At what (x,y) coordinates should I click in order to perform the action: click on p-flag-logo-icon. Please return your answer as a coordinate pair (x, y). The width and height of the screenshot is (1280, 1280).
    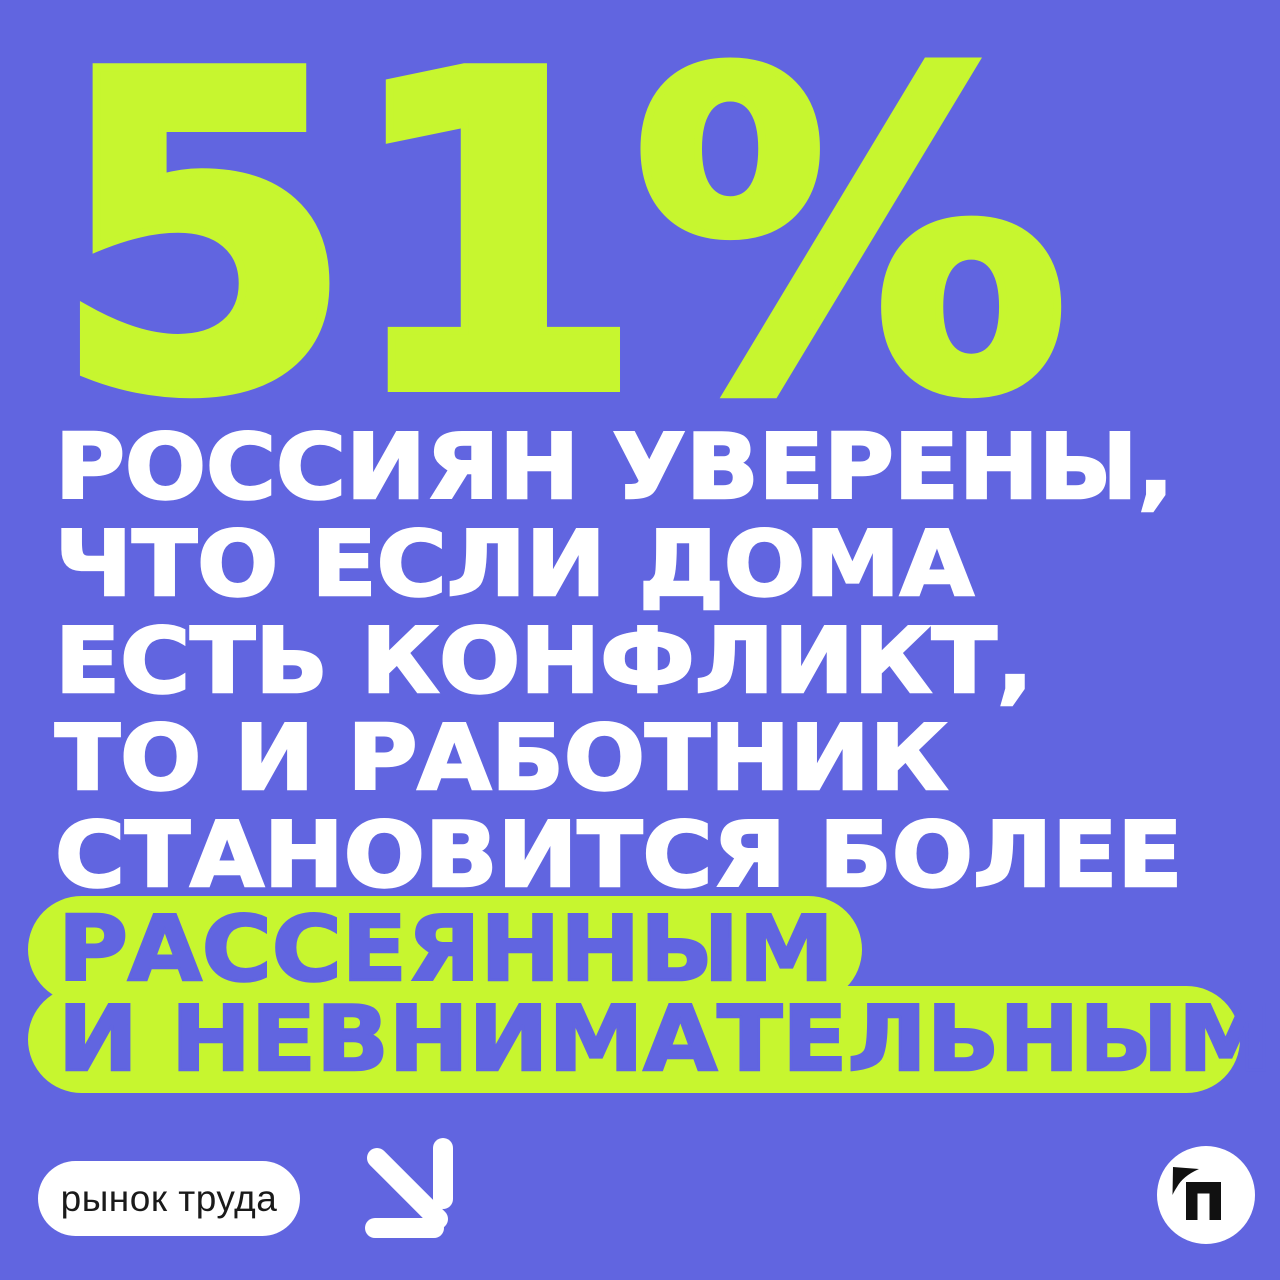
    Looking at the image, I should click on (1196, 1193).